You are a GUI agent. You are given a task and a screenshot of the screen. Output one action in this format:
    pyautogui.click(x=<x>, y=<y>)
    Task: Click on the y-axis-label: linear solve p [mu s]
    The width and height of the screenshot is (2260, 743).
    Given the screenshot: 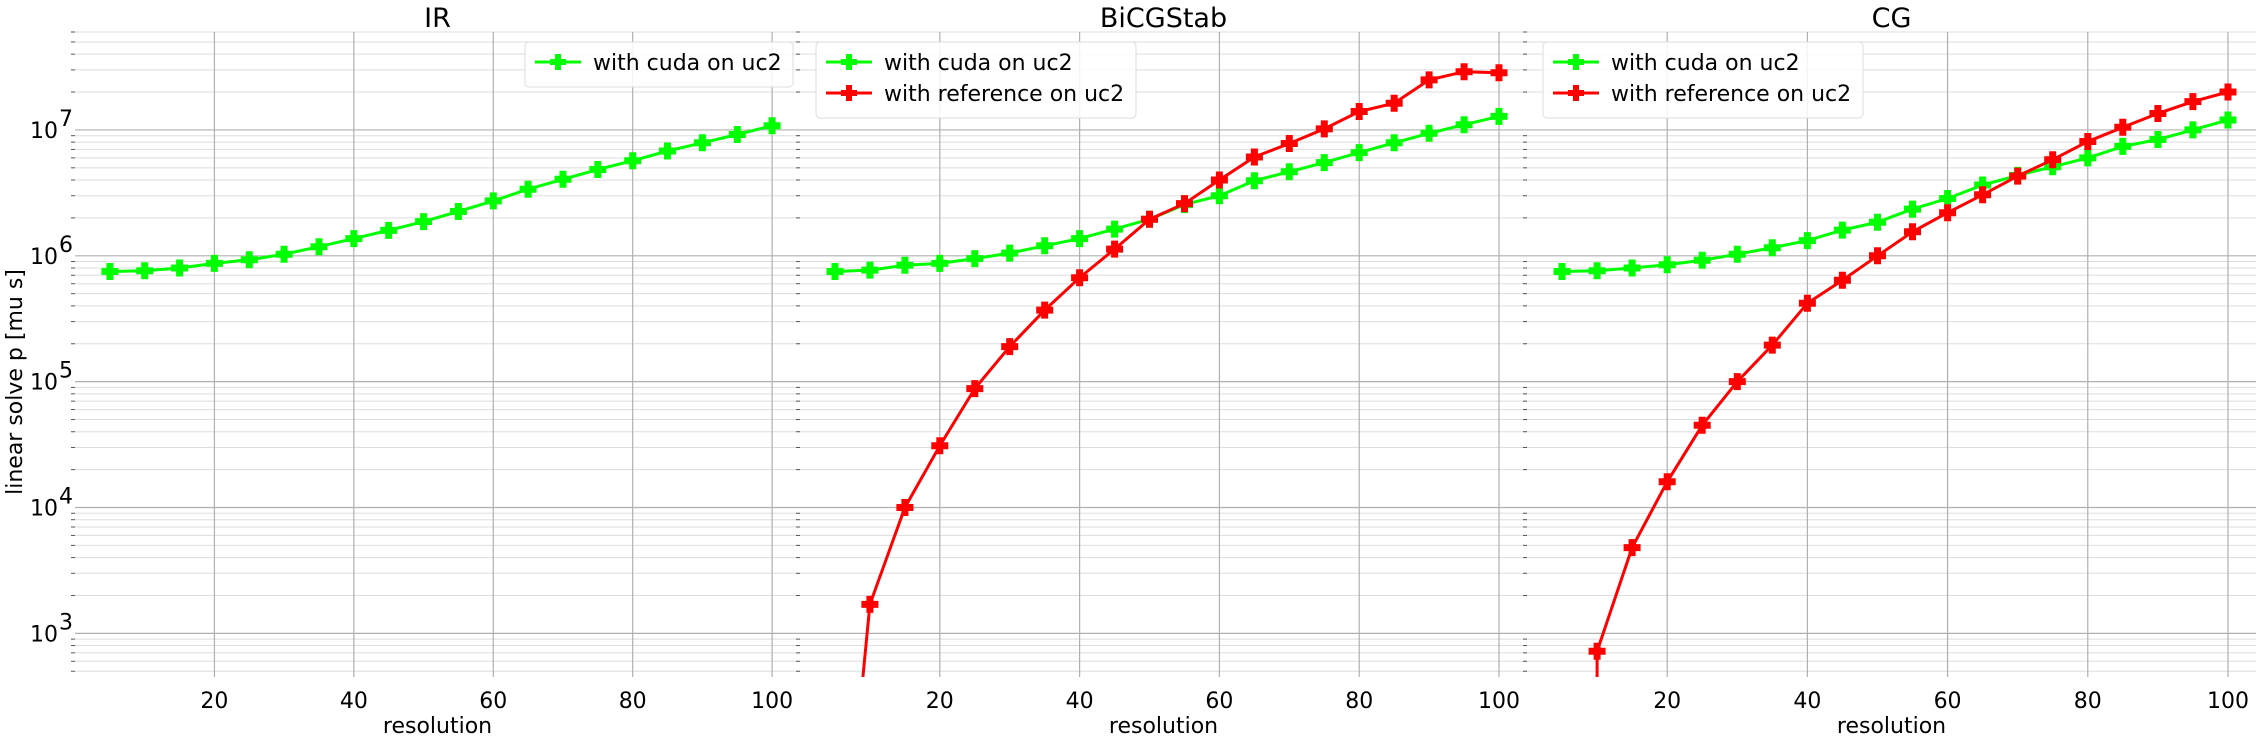 What is the action you would take?
    pyautogui.click(x=15, y=382)
    